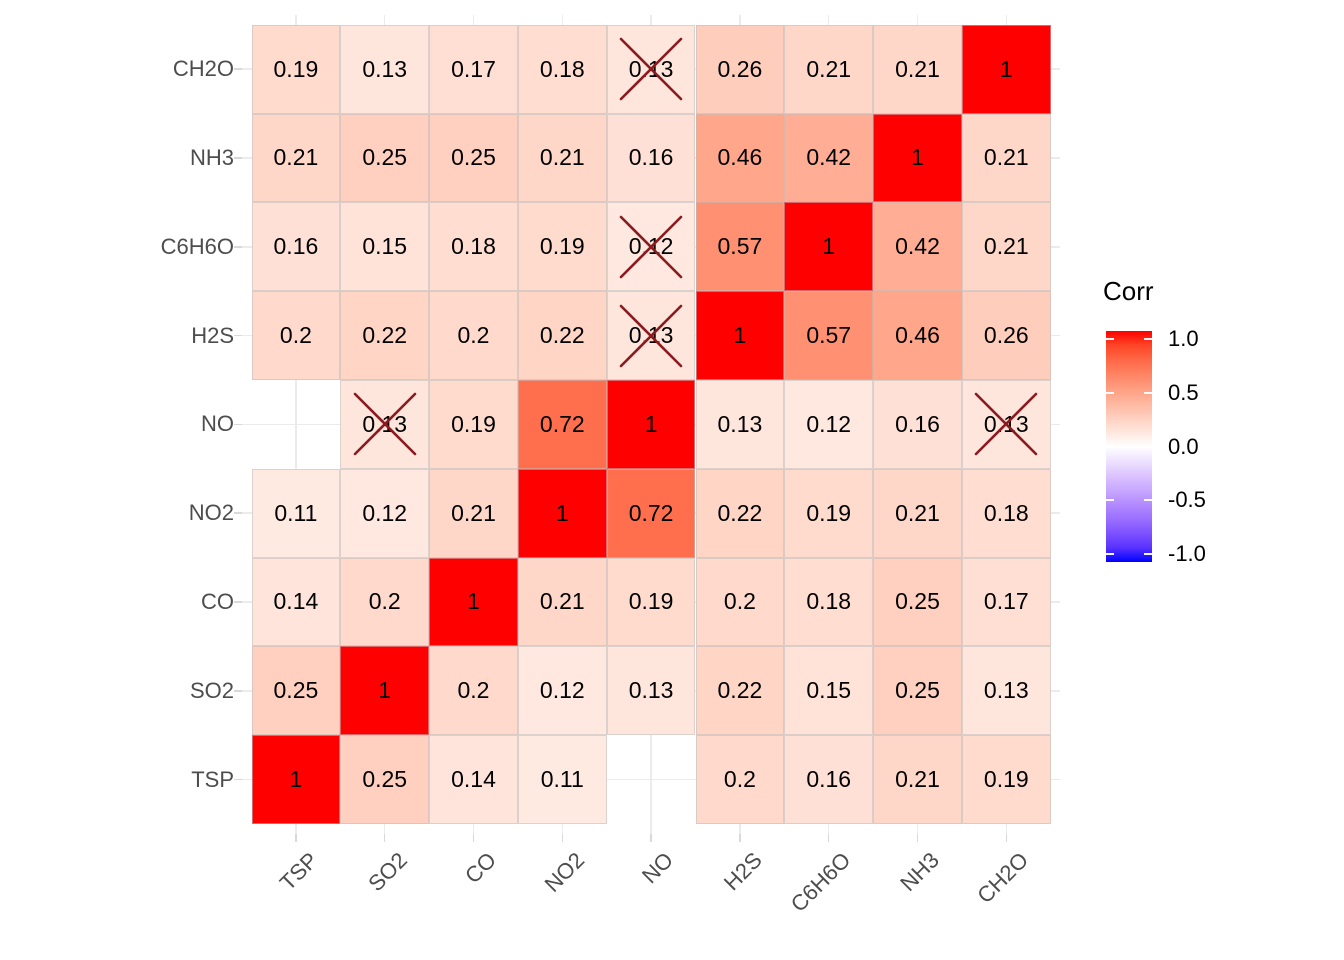 This screenshot has width=1344, height=960. What do you see at coordinates (920, 872) in the screenshot?
I see `x-axis-label: NH3` at bounding box center [920, 872].